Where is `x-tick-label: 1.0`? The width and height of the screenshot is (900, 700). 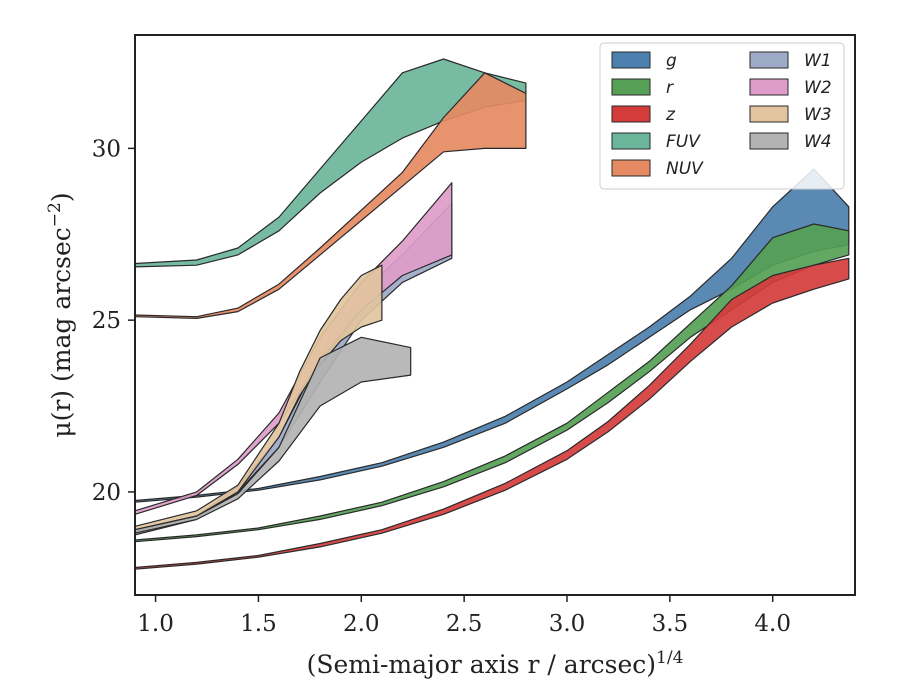 x-tick-label: 1.0 is located at coordinates (155, 624).